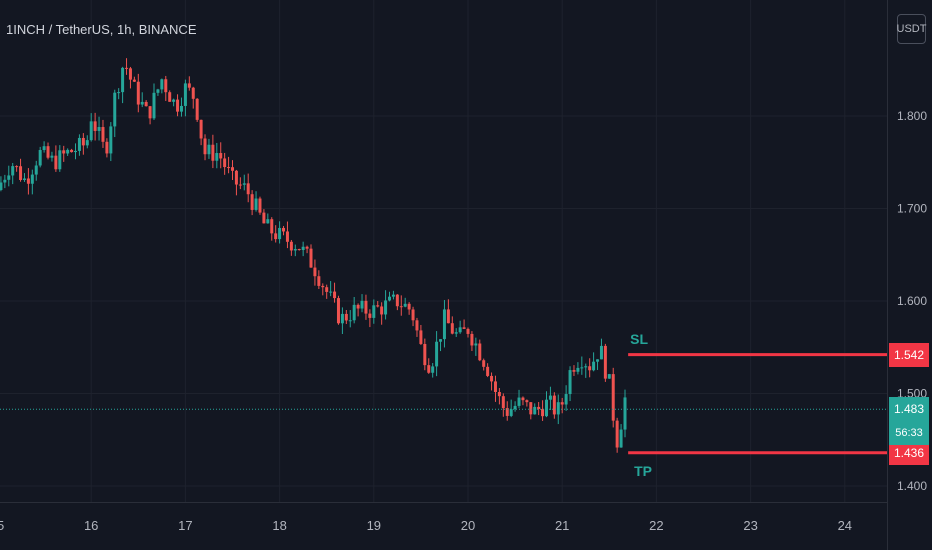  I want to click on x-tick-label: 20, so click(468, 525).